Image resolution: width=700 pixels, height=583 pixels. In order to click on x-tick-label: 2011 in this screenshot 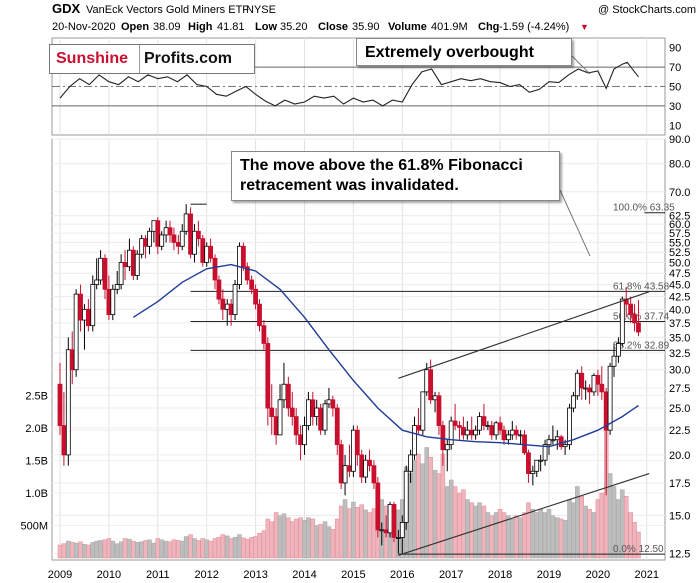, I will do `click(158, 575)`.